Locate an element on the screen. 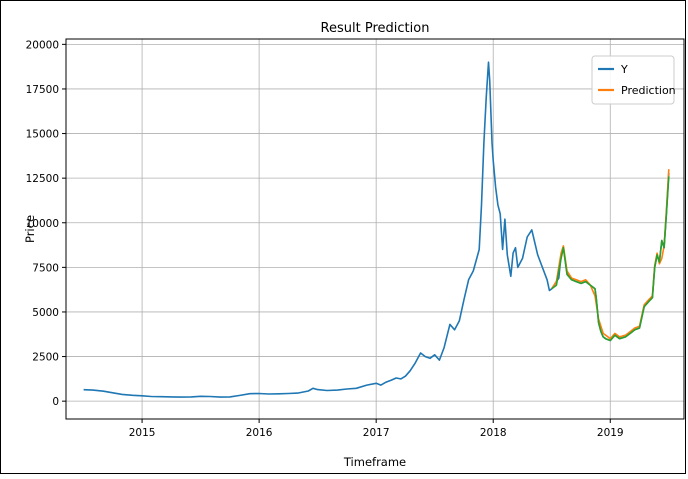 The width and height of the screenshot is (688, 479). x-axis-ticks: 2015 2016 2017 2018 2019 is located at coordinates (376, 429).